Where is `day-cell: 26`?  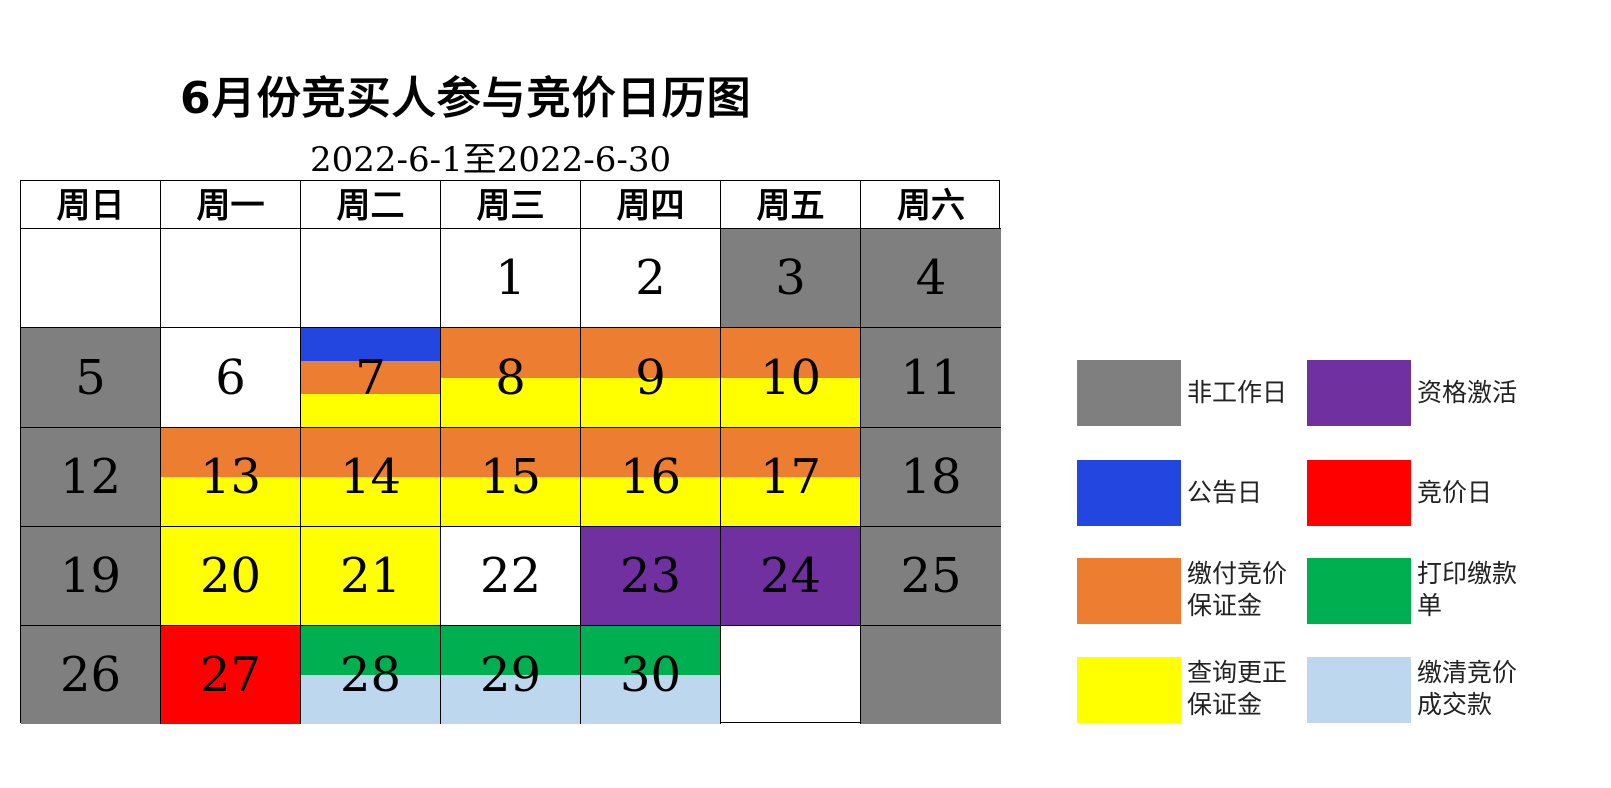
day-cell: 26 is located at coordinates (91, 675).